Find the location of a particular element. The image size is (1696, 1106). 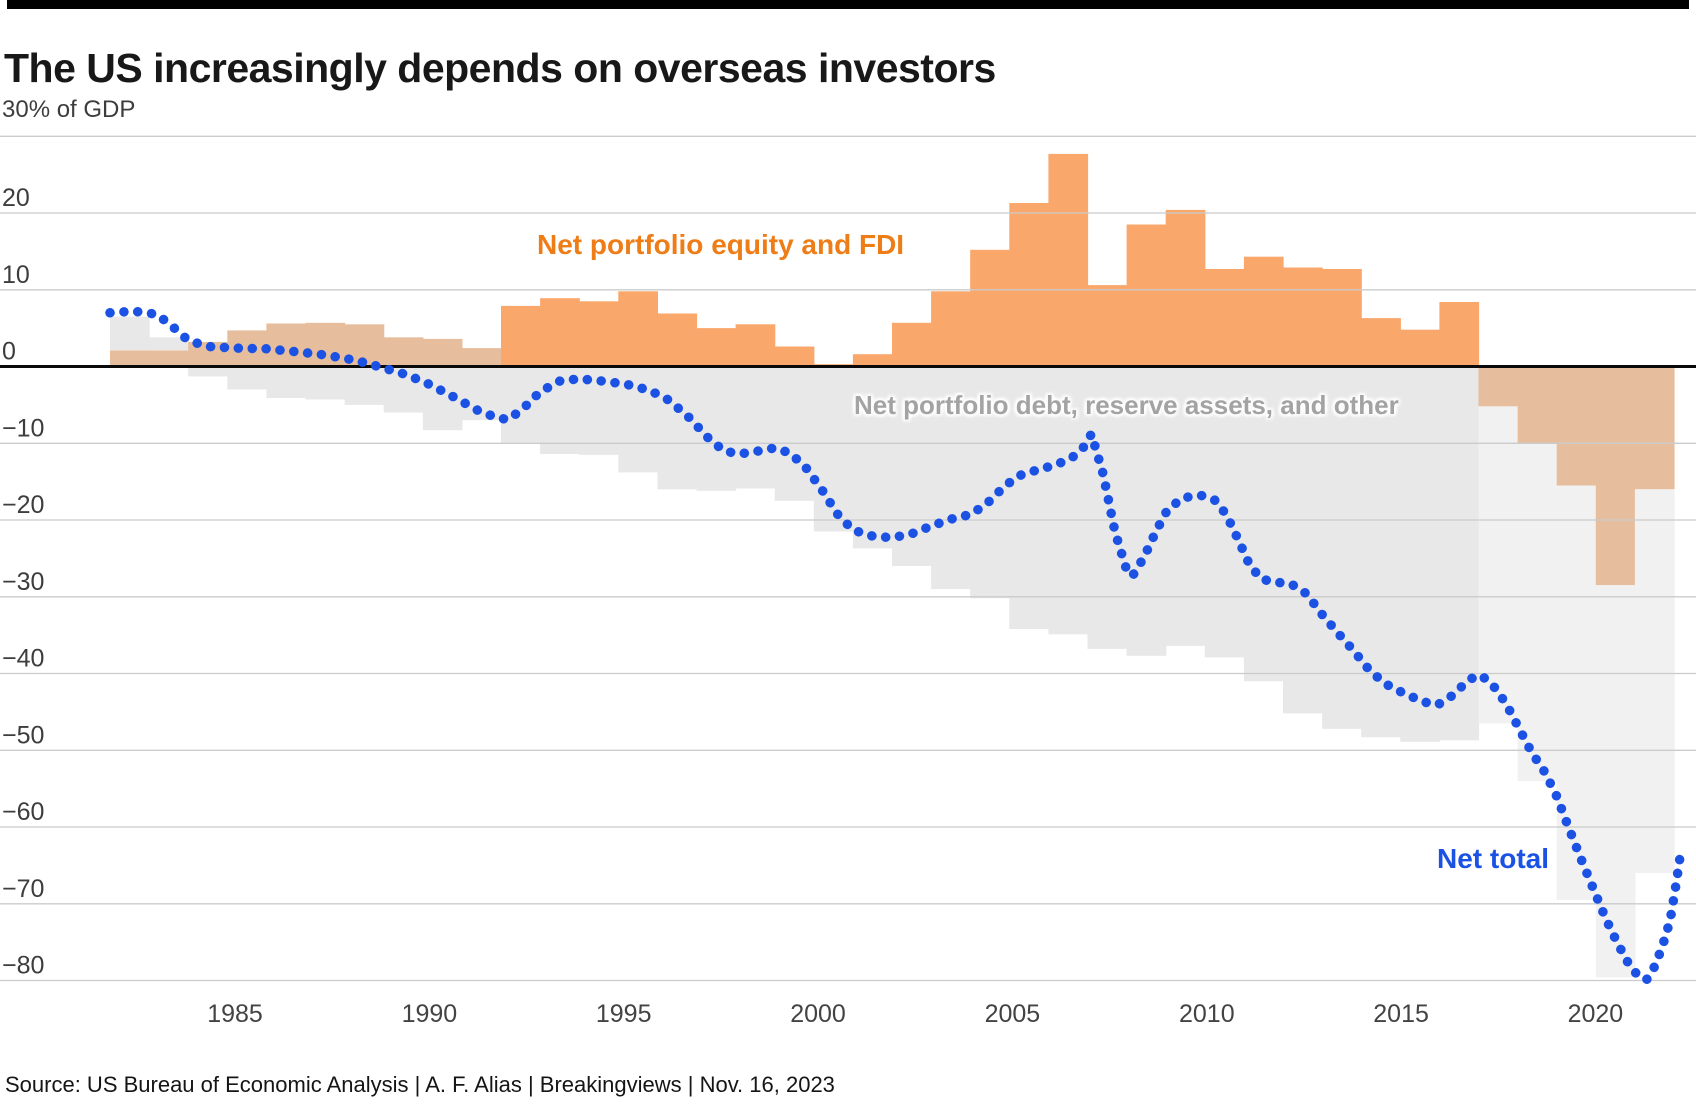

x-tick-label: 1995 is located at coordinates (624, 1014).